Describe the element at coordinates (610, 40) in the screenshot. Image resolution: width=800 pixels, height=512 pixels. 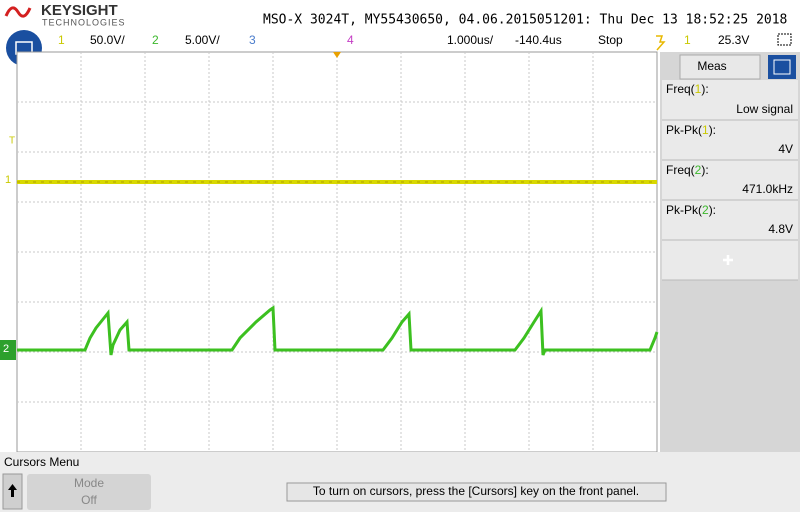
I see `run-state: Stop` at that location.